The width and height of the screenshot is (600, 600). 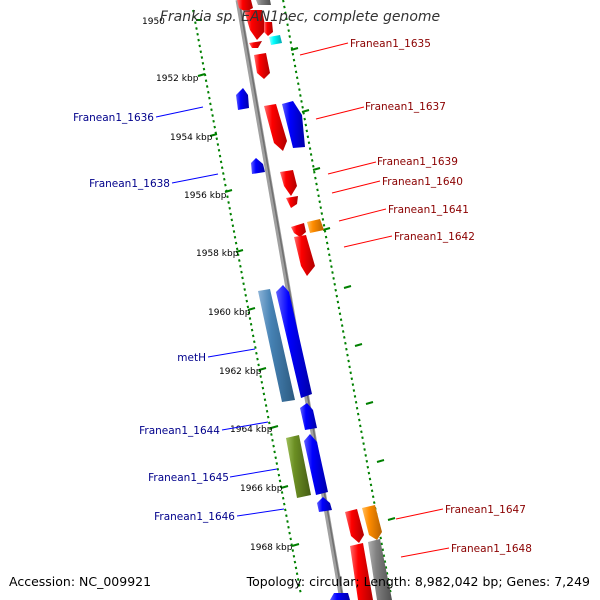 I want to click on gene-label-left: Franean1_1644, so click(x=179, y=431).